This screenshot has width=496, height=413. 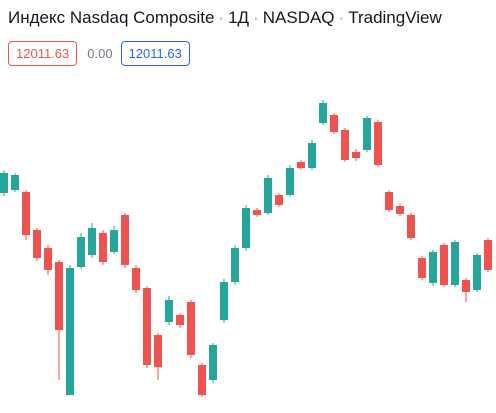 I want to click on title-part: 1Д, so click(x=239, y=17).